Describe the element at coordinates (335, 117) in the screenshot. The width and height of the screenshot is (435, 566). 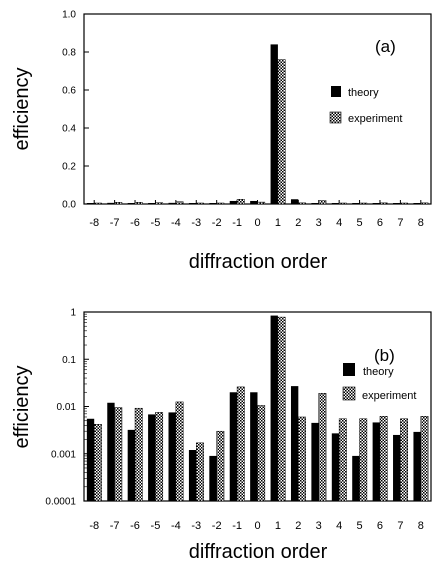
I see `panel-a-legend-swatch-experiment` at that location.